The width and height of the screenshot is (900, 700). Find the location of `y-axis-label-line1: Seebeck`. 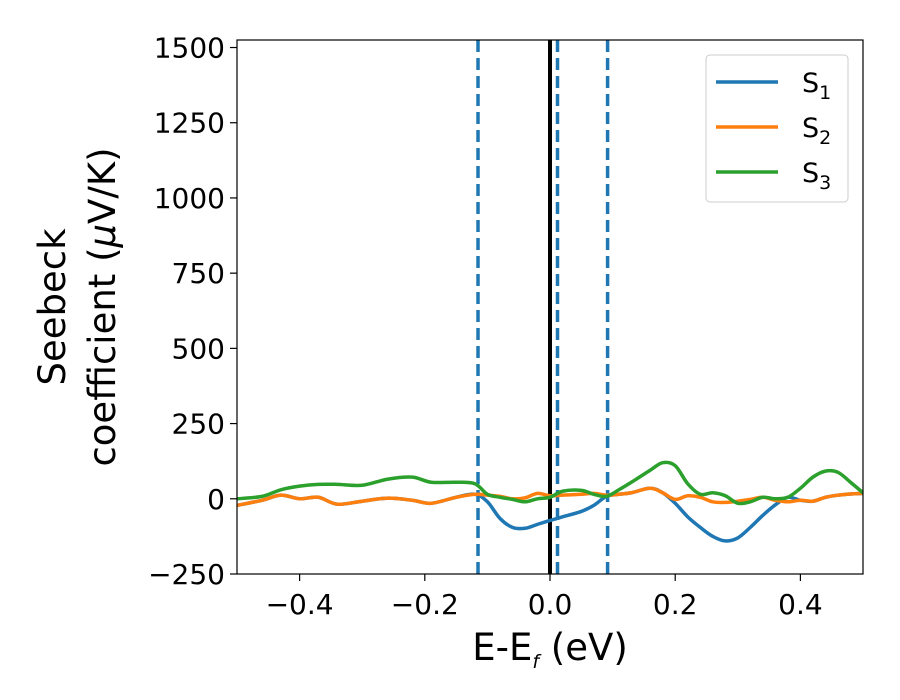

y-axis-label-line1: Seebeck is located at coordinates (52, 307).